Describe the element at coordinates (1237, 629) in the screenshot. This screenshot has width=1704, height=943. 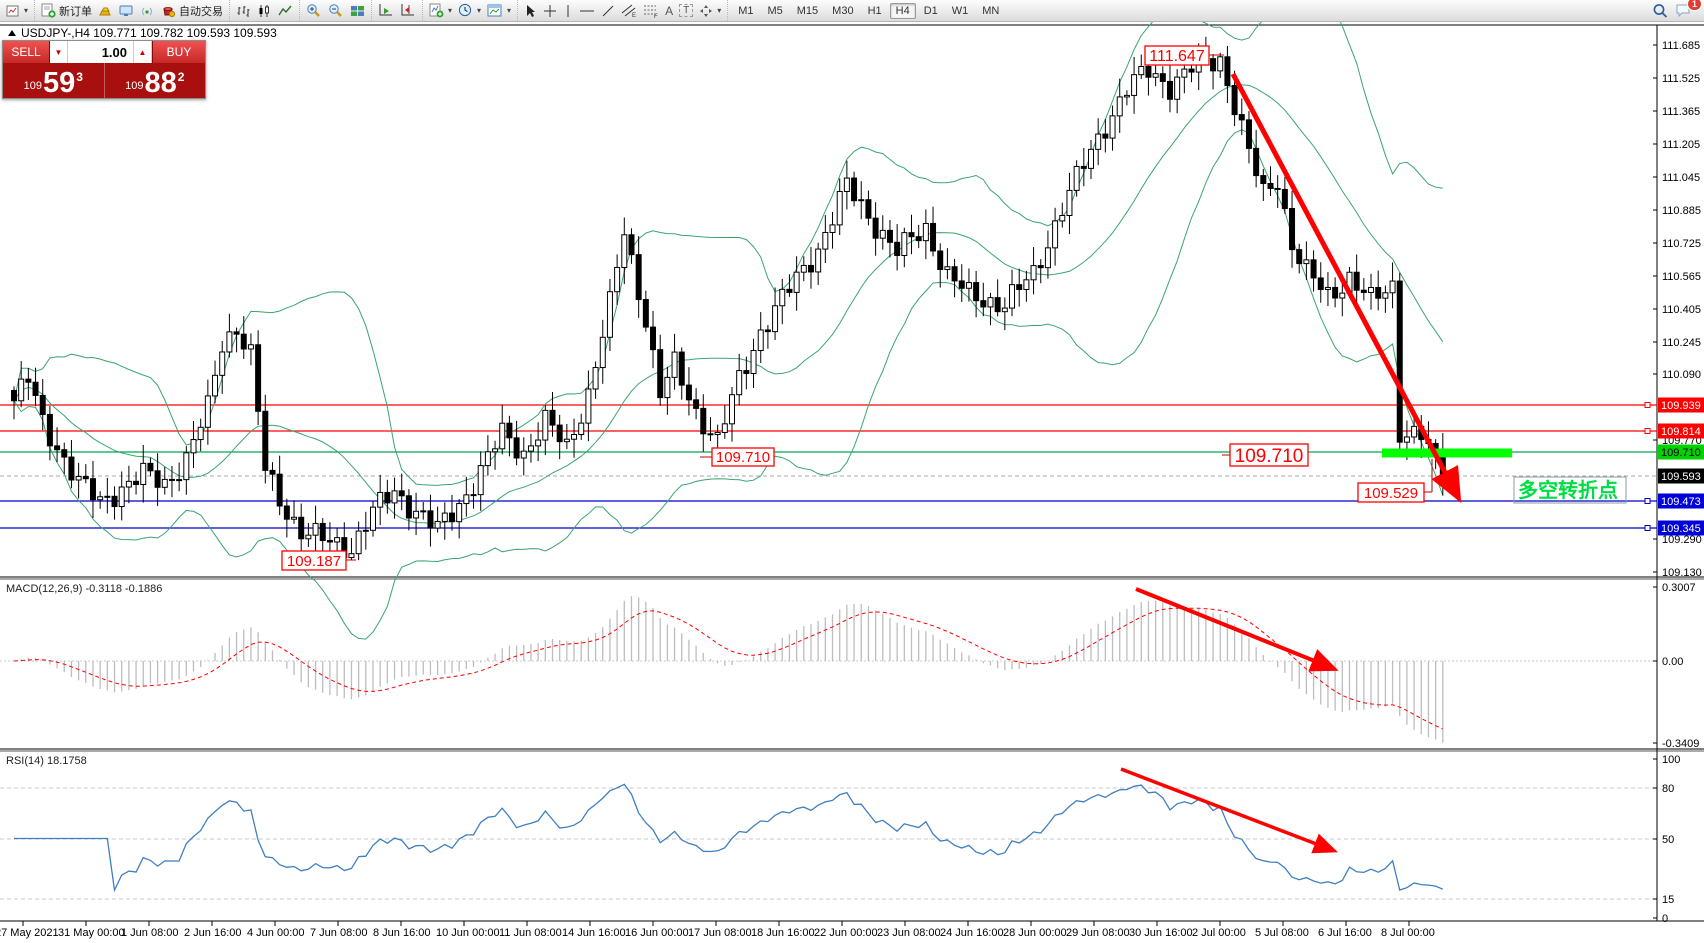
I see `trend-arrow` at that location.